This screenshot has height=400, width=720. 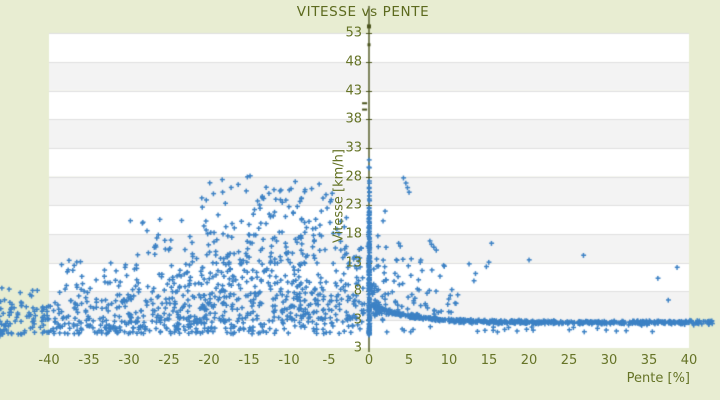 What do you see at coordinates (249, 360) in the screenshot?
I see `x-tick-label: -15` at bounding box center [249, 360].